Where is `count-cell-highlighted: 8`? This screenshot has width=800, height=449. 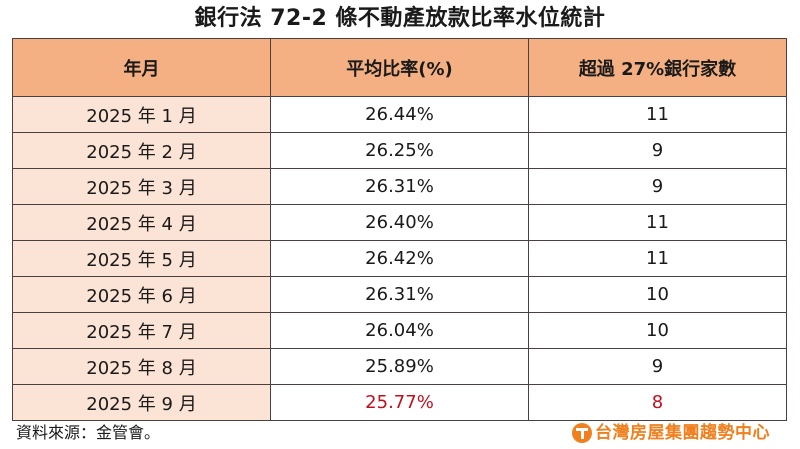
count-cell-highlighted: 8 is located at coordinates (657, 402).